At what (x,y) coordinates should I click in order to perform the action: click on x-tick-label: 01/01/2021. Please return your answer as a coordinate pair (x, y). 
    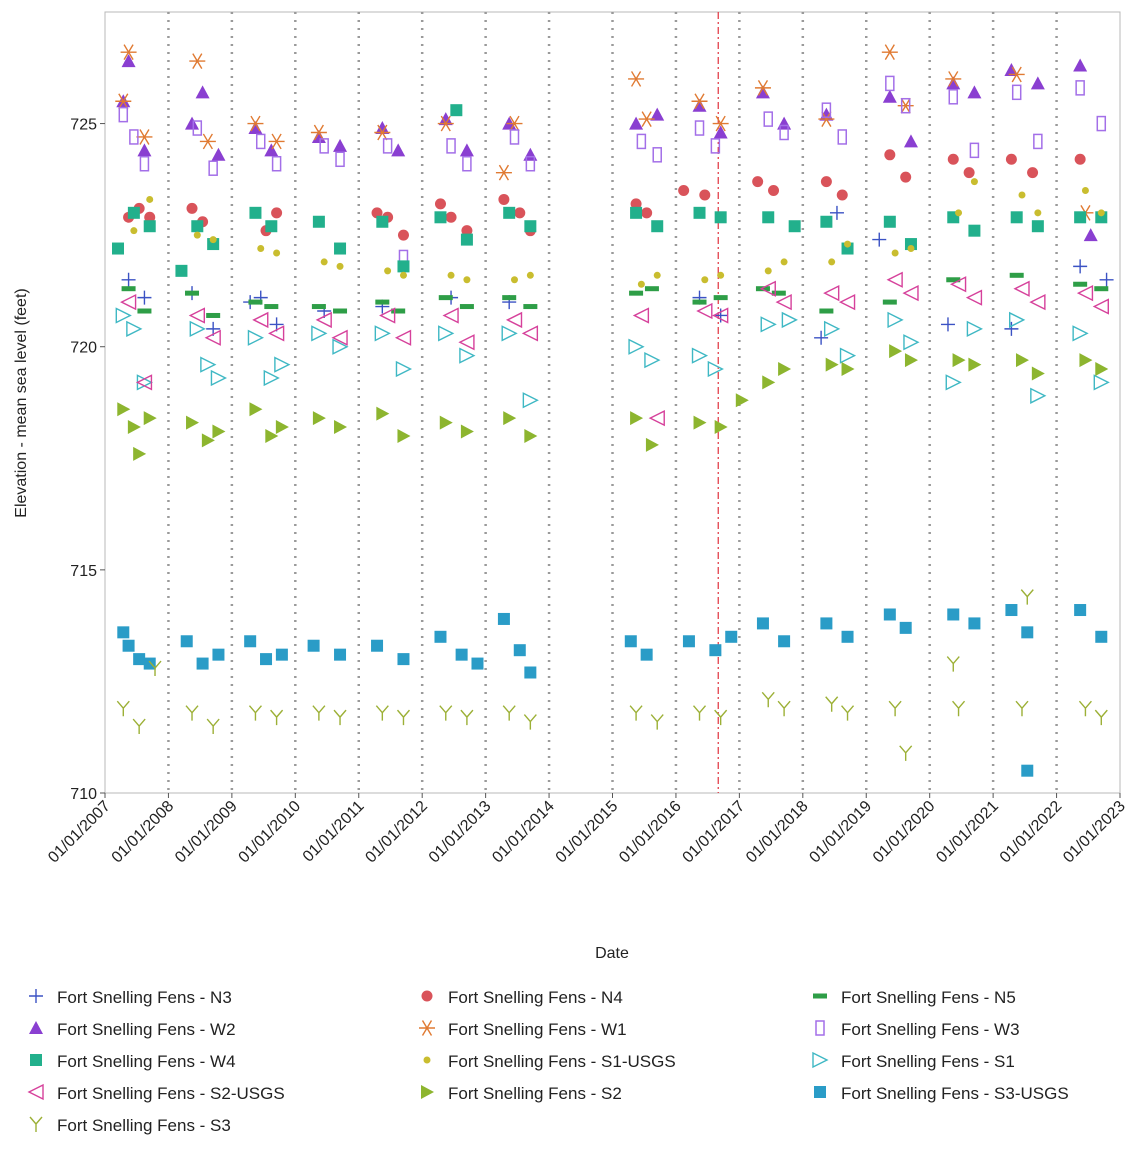
    Looking at the image, I should click on (967, 832).